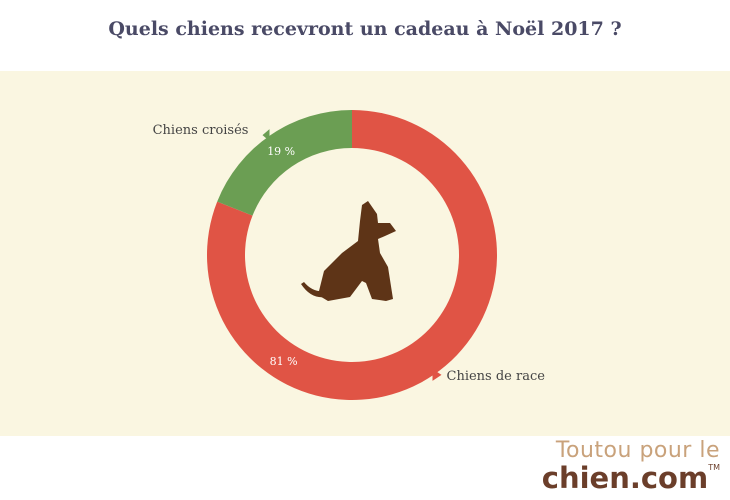 The height and width of the screenshot is (500, 730). Describe the element at coordinates (496, 376) in the screenshot. I see `category-label: Chiens de race` at that location.